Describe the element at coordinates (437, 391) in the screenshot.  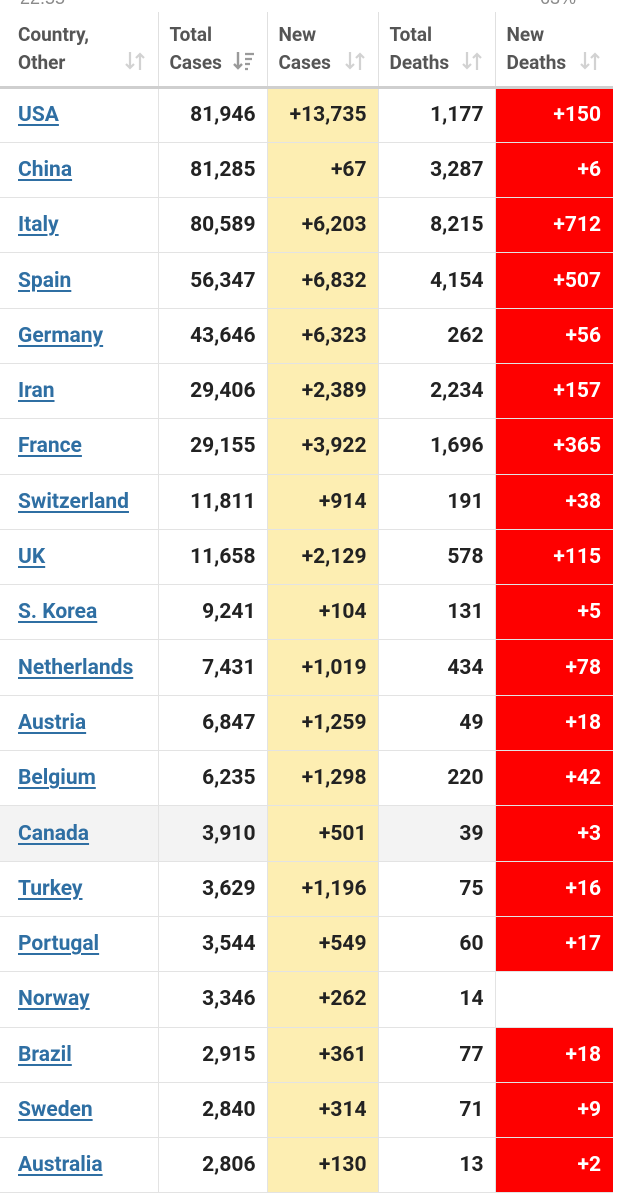
I see `total-deaths-cell: 2,234` at that location.